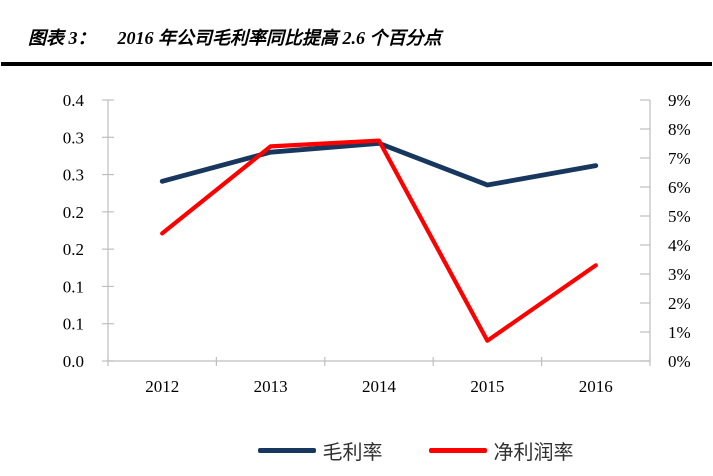  Describe the element at coordinates (679, 274) in the screenshot. I see `y-axis-right-label: 3%` at that location.